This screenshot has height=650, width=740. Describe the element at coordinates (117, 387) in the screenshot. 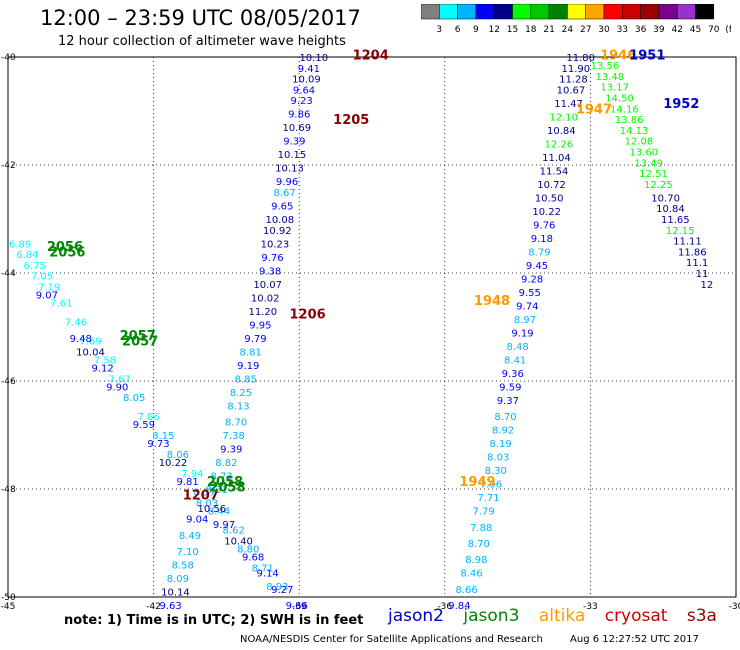

I see `wave-height-point: 9.90` at that location.